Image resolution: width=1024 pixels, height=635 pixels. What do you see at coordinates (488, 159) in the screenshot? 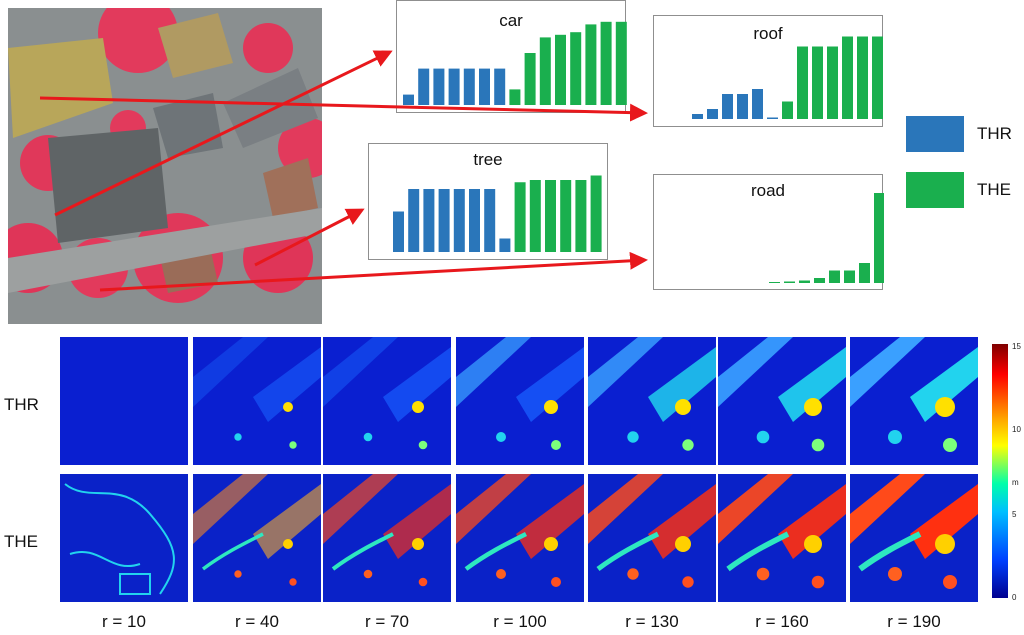
I see `chart-title: tree` at bounding box center [488, 159].